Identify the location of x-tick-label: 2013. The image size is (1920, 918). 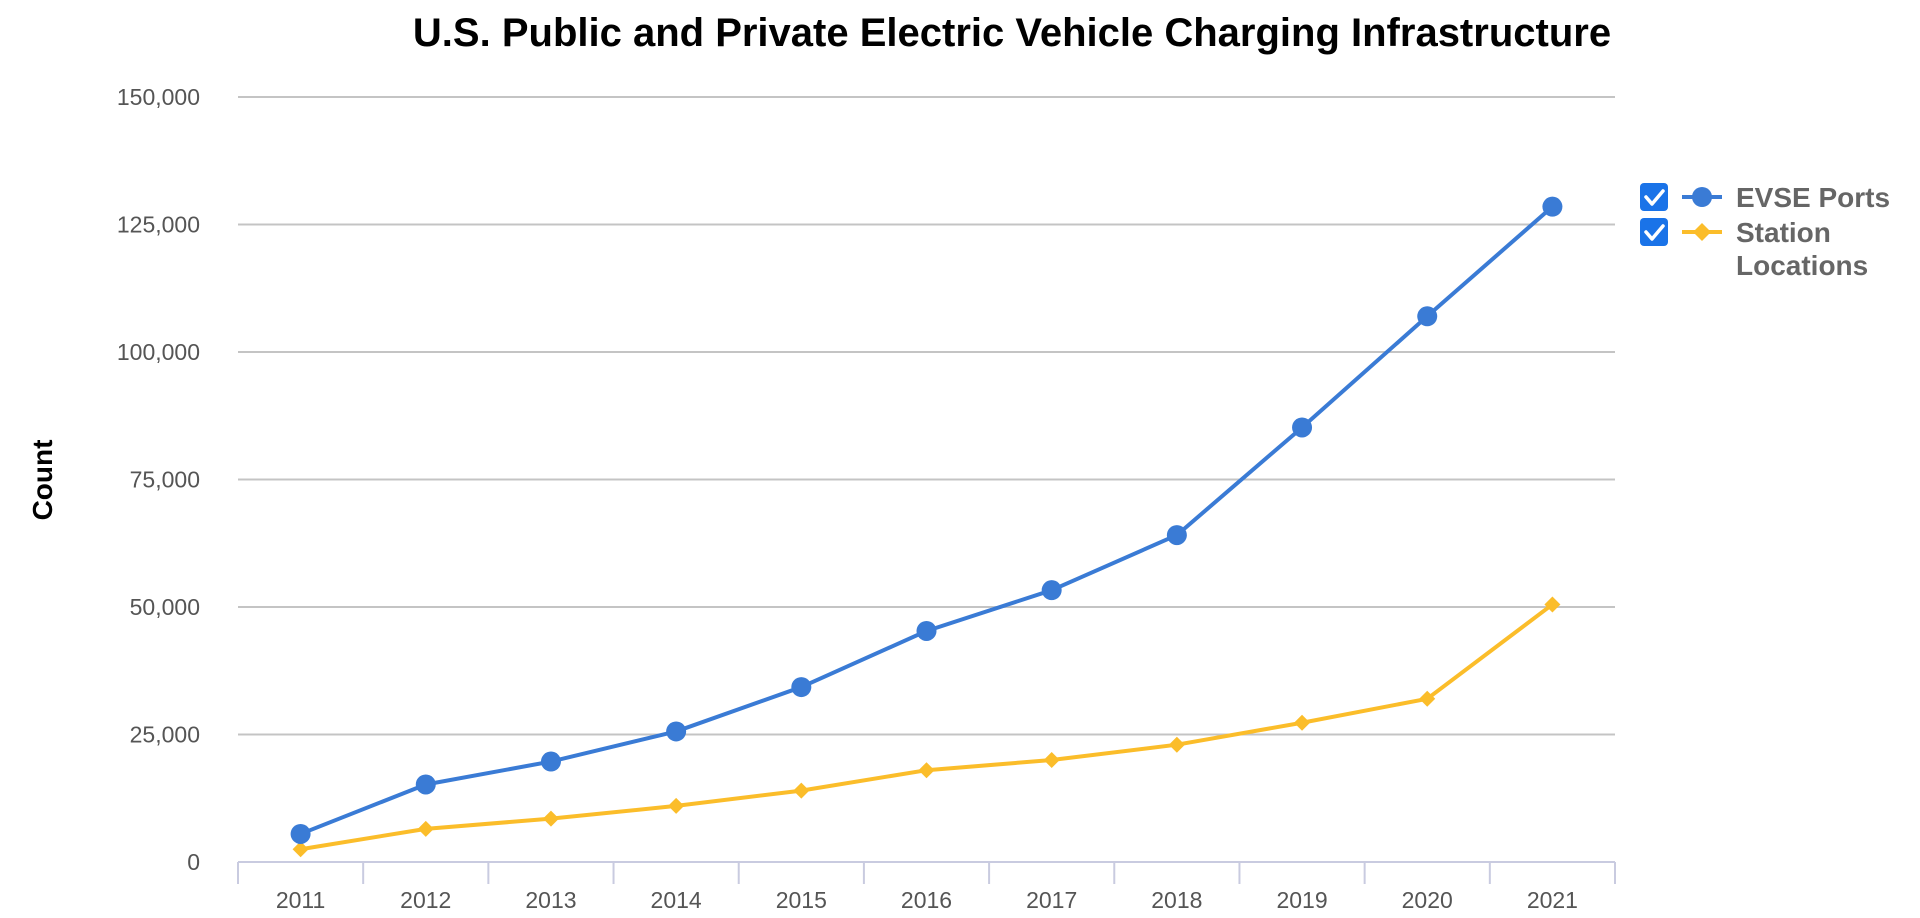
(550, 900).